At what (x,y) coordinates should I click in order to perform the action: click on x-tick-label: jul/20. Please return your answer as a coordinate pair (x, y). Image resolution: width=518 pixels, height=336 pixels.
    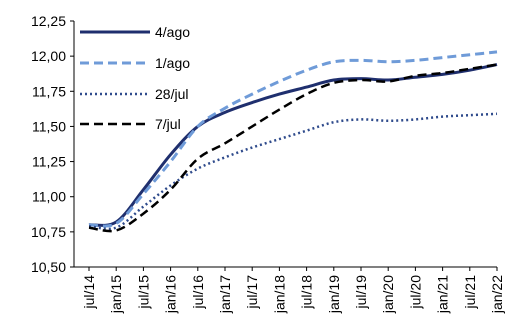
    Looking at the image, I should click on (415, 292).